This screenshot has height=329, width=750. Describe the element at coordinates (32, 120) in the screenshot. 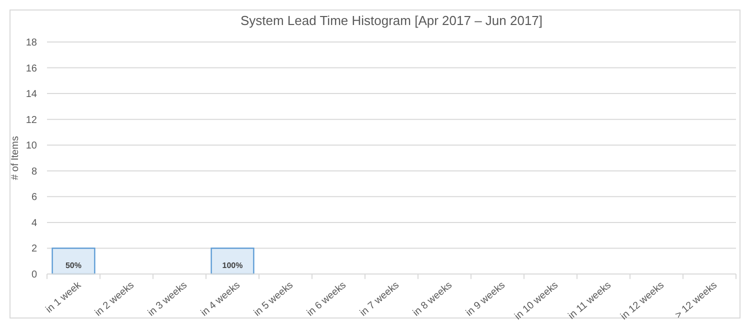

I see `y-tick-label: 12` at that location.